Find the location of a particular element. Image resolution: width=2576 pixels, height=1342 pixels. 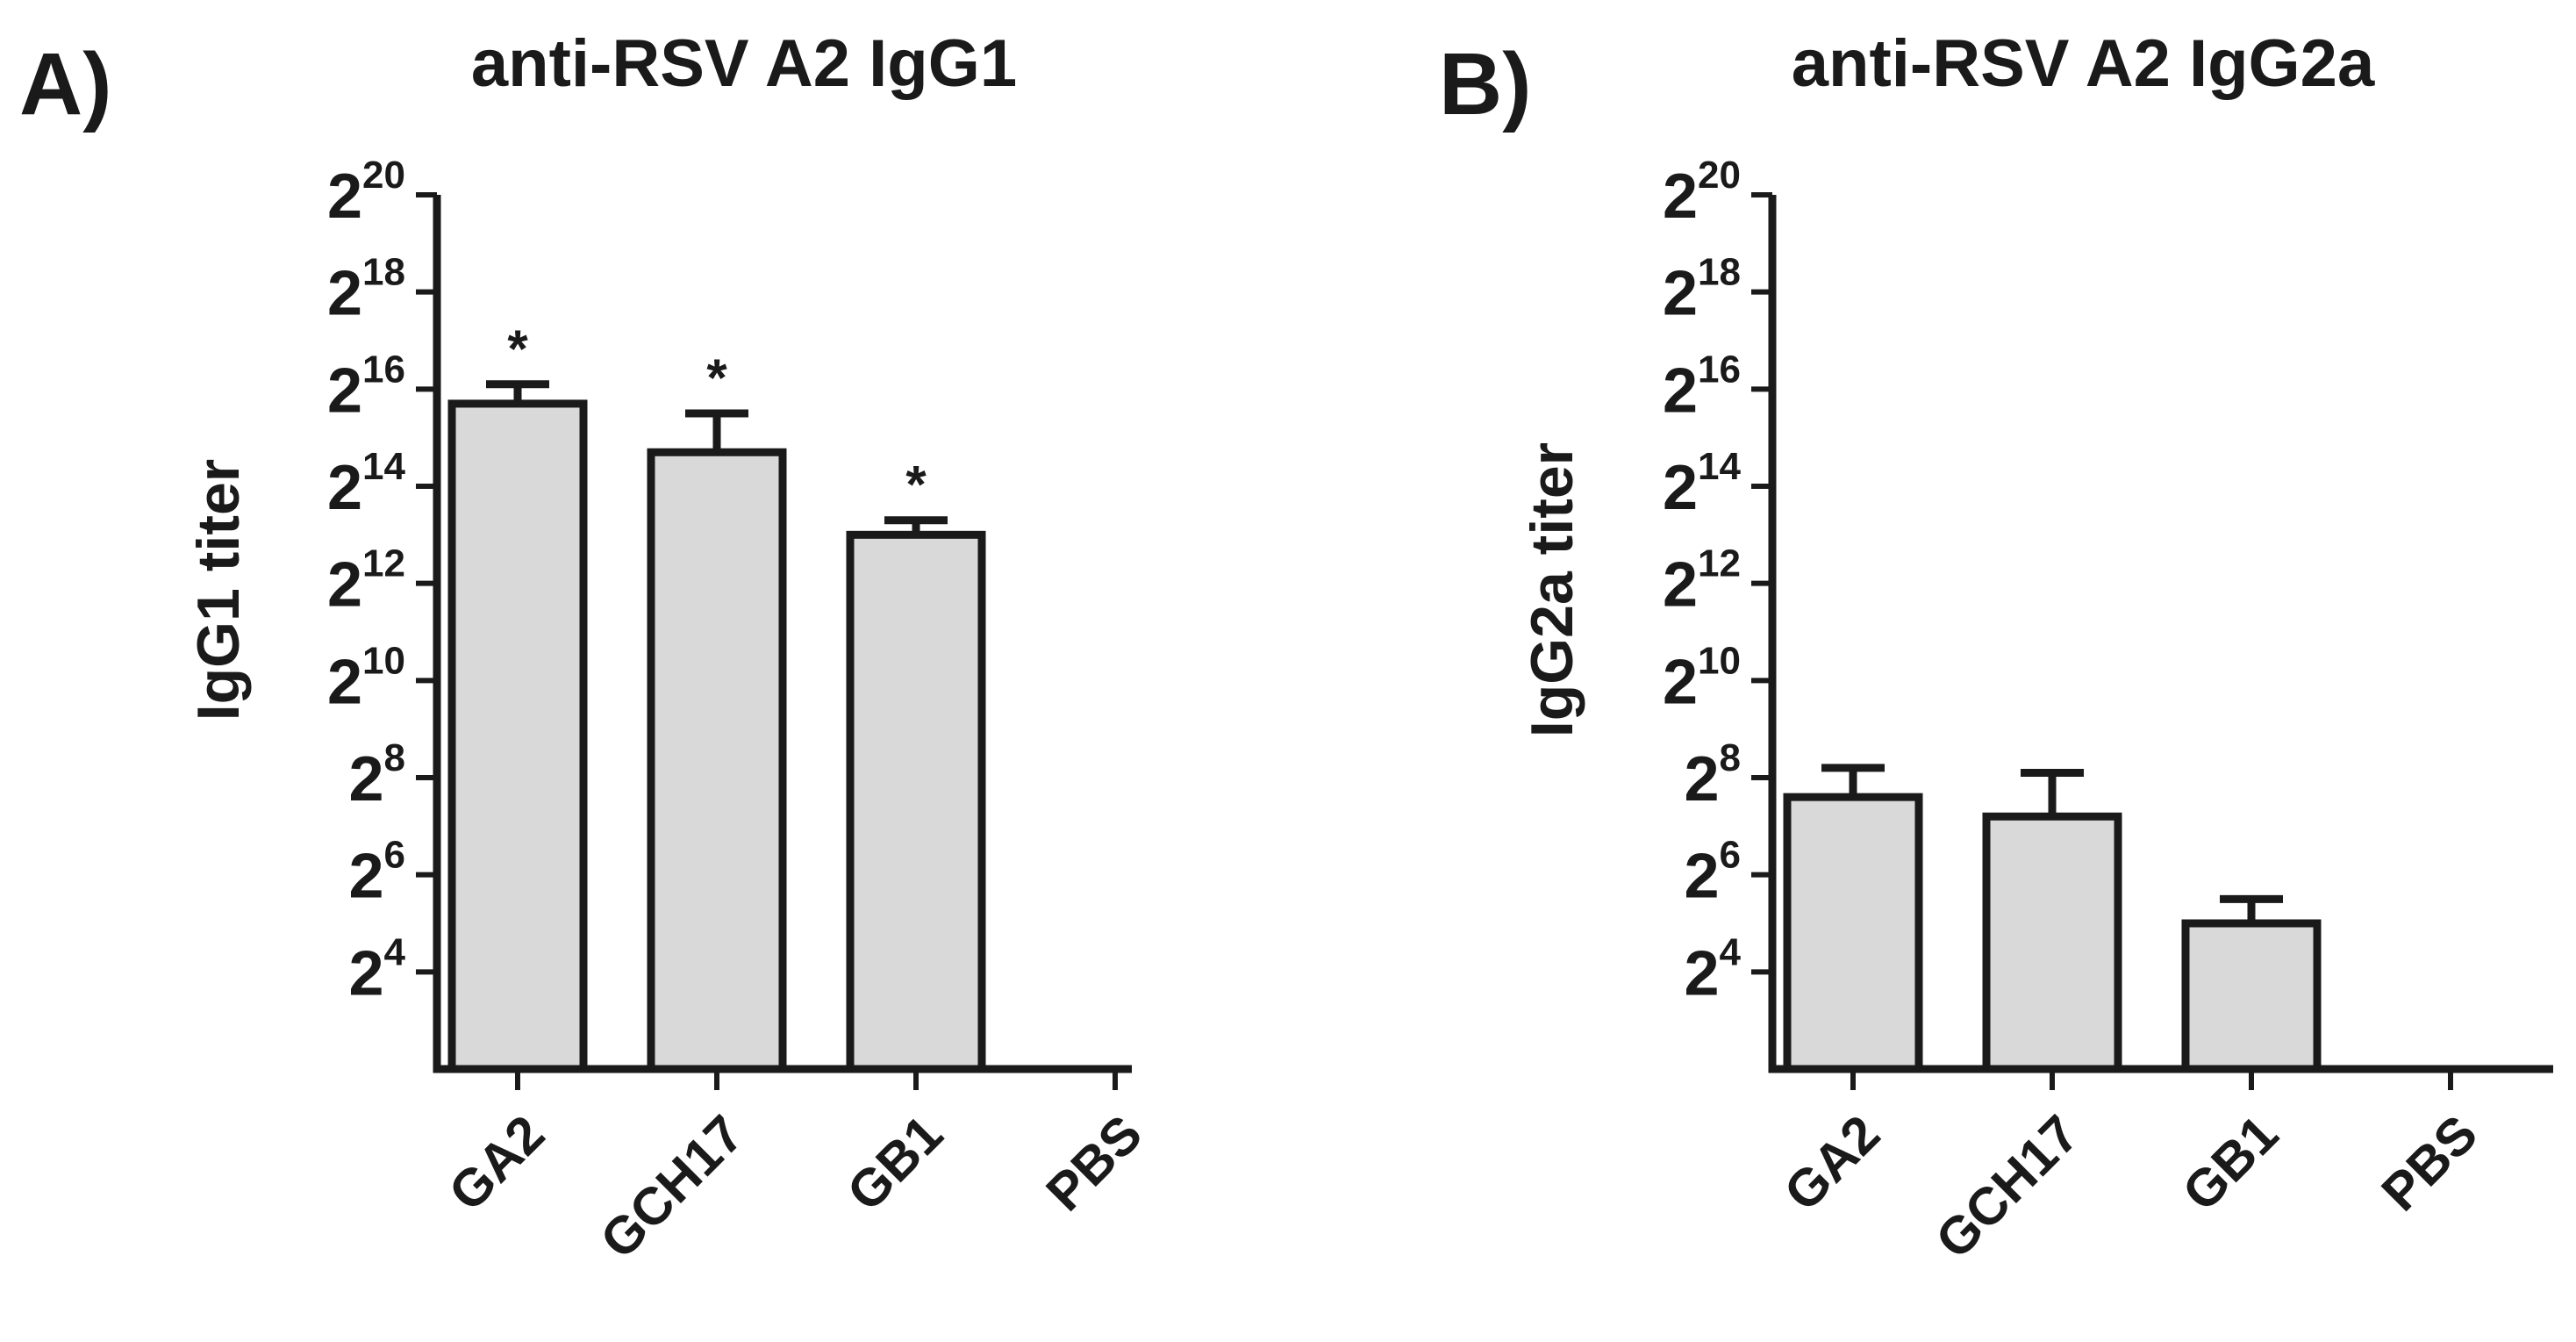

chart-title: anti-RSV A2 IgG1 is located at coordinates (744, 63).